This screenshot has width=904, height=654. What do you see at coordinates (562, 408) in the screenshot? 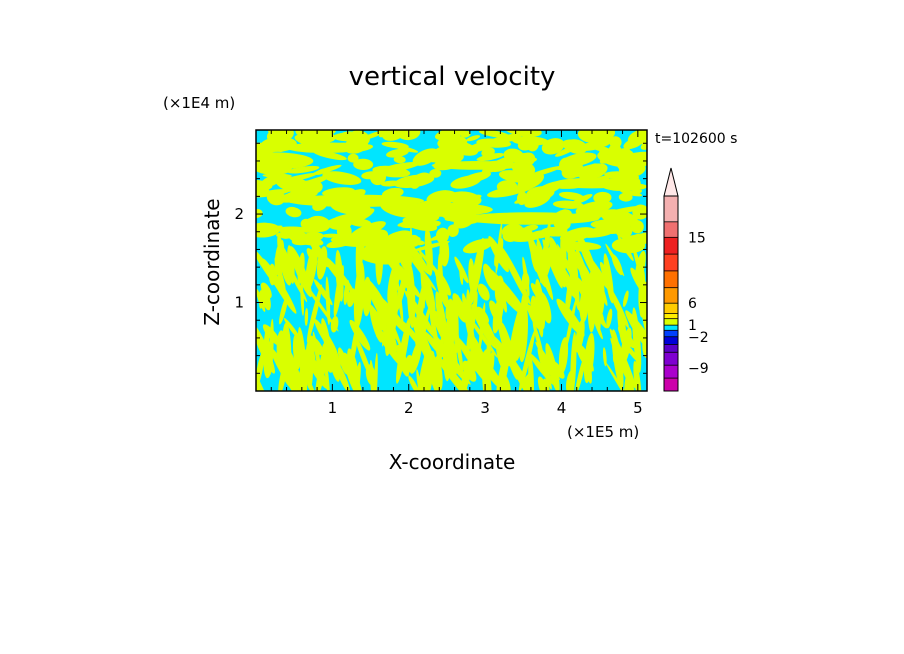
I see `x-tick-label: 4` at bounding box center [562, 408].